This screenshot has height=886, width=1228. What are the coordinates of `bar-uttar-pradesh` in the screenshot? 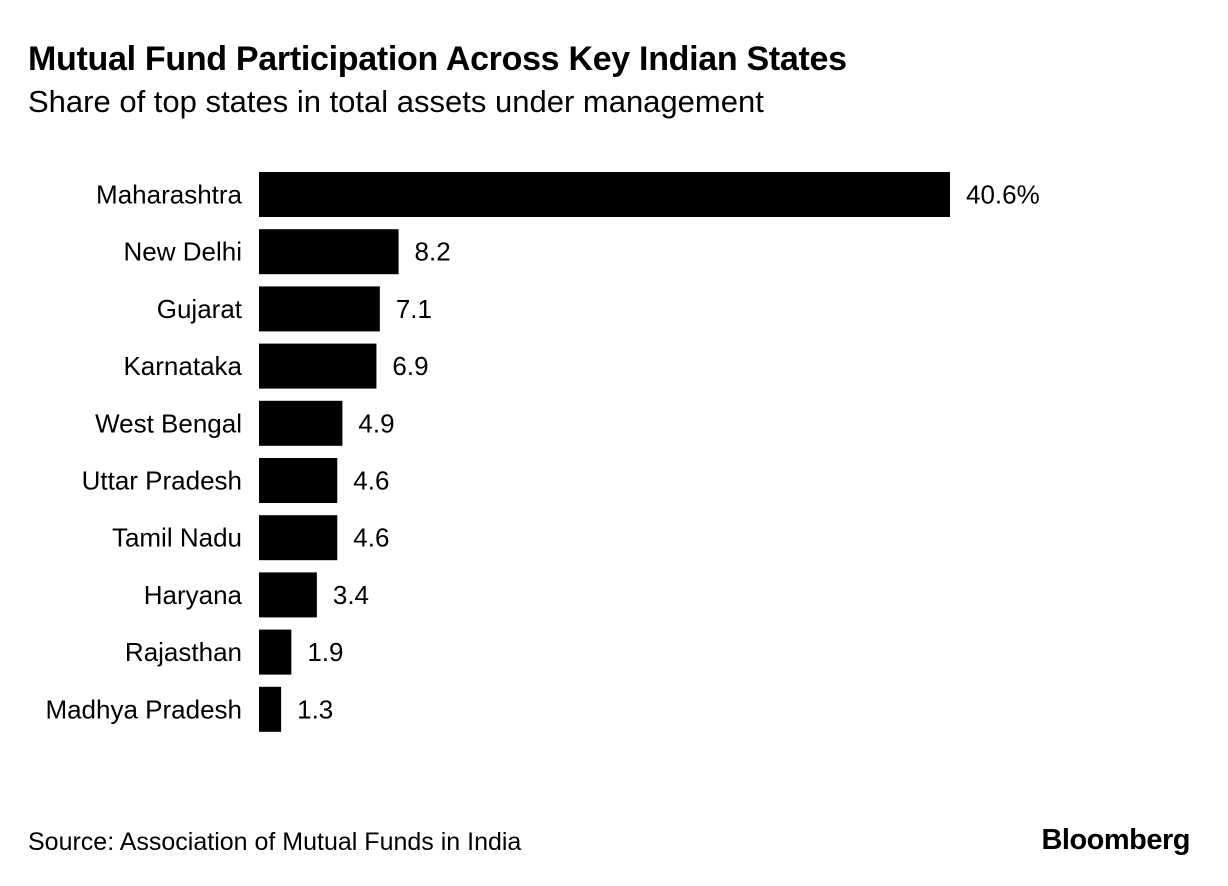 It's located at (298, 480).